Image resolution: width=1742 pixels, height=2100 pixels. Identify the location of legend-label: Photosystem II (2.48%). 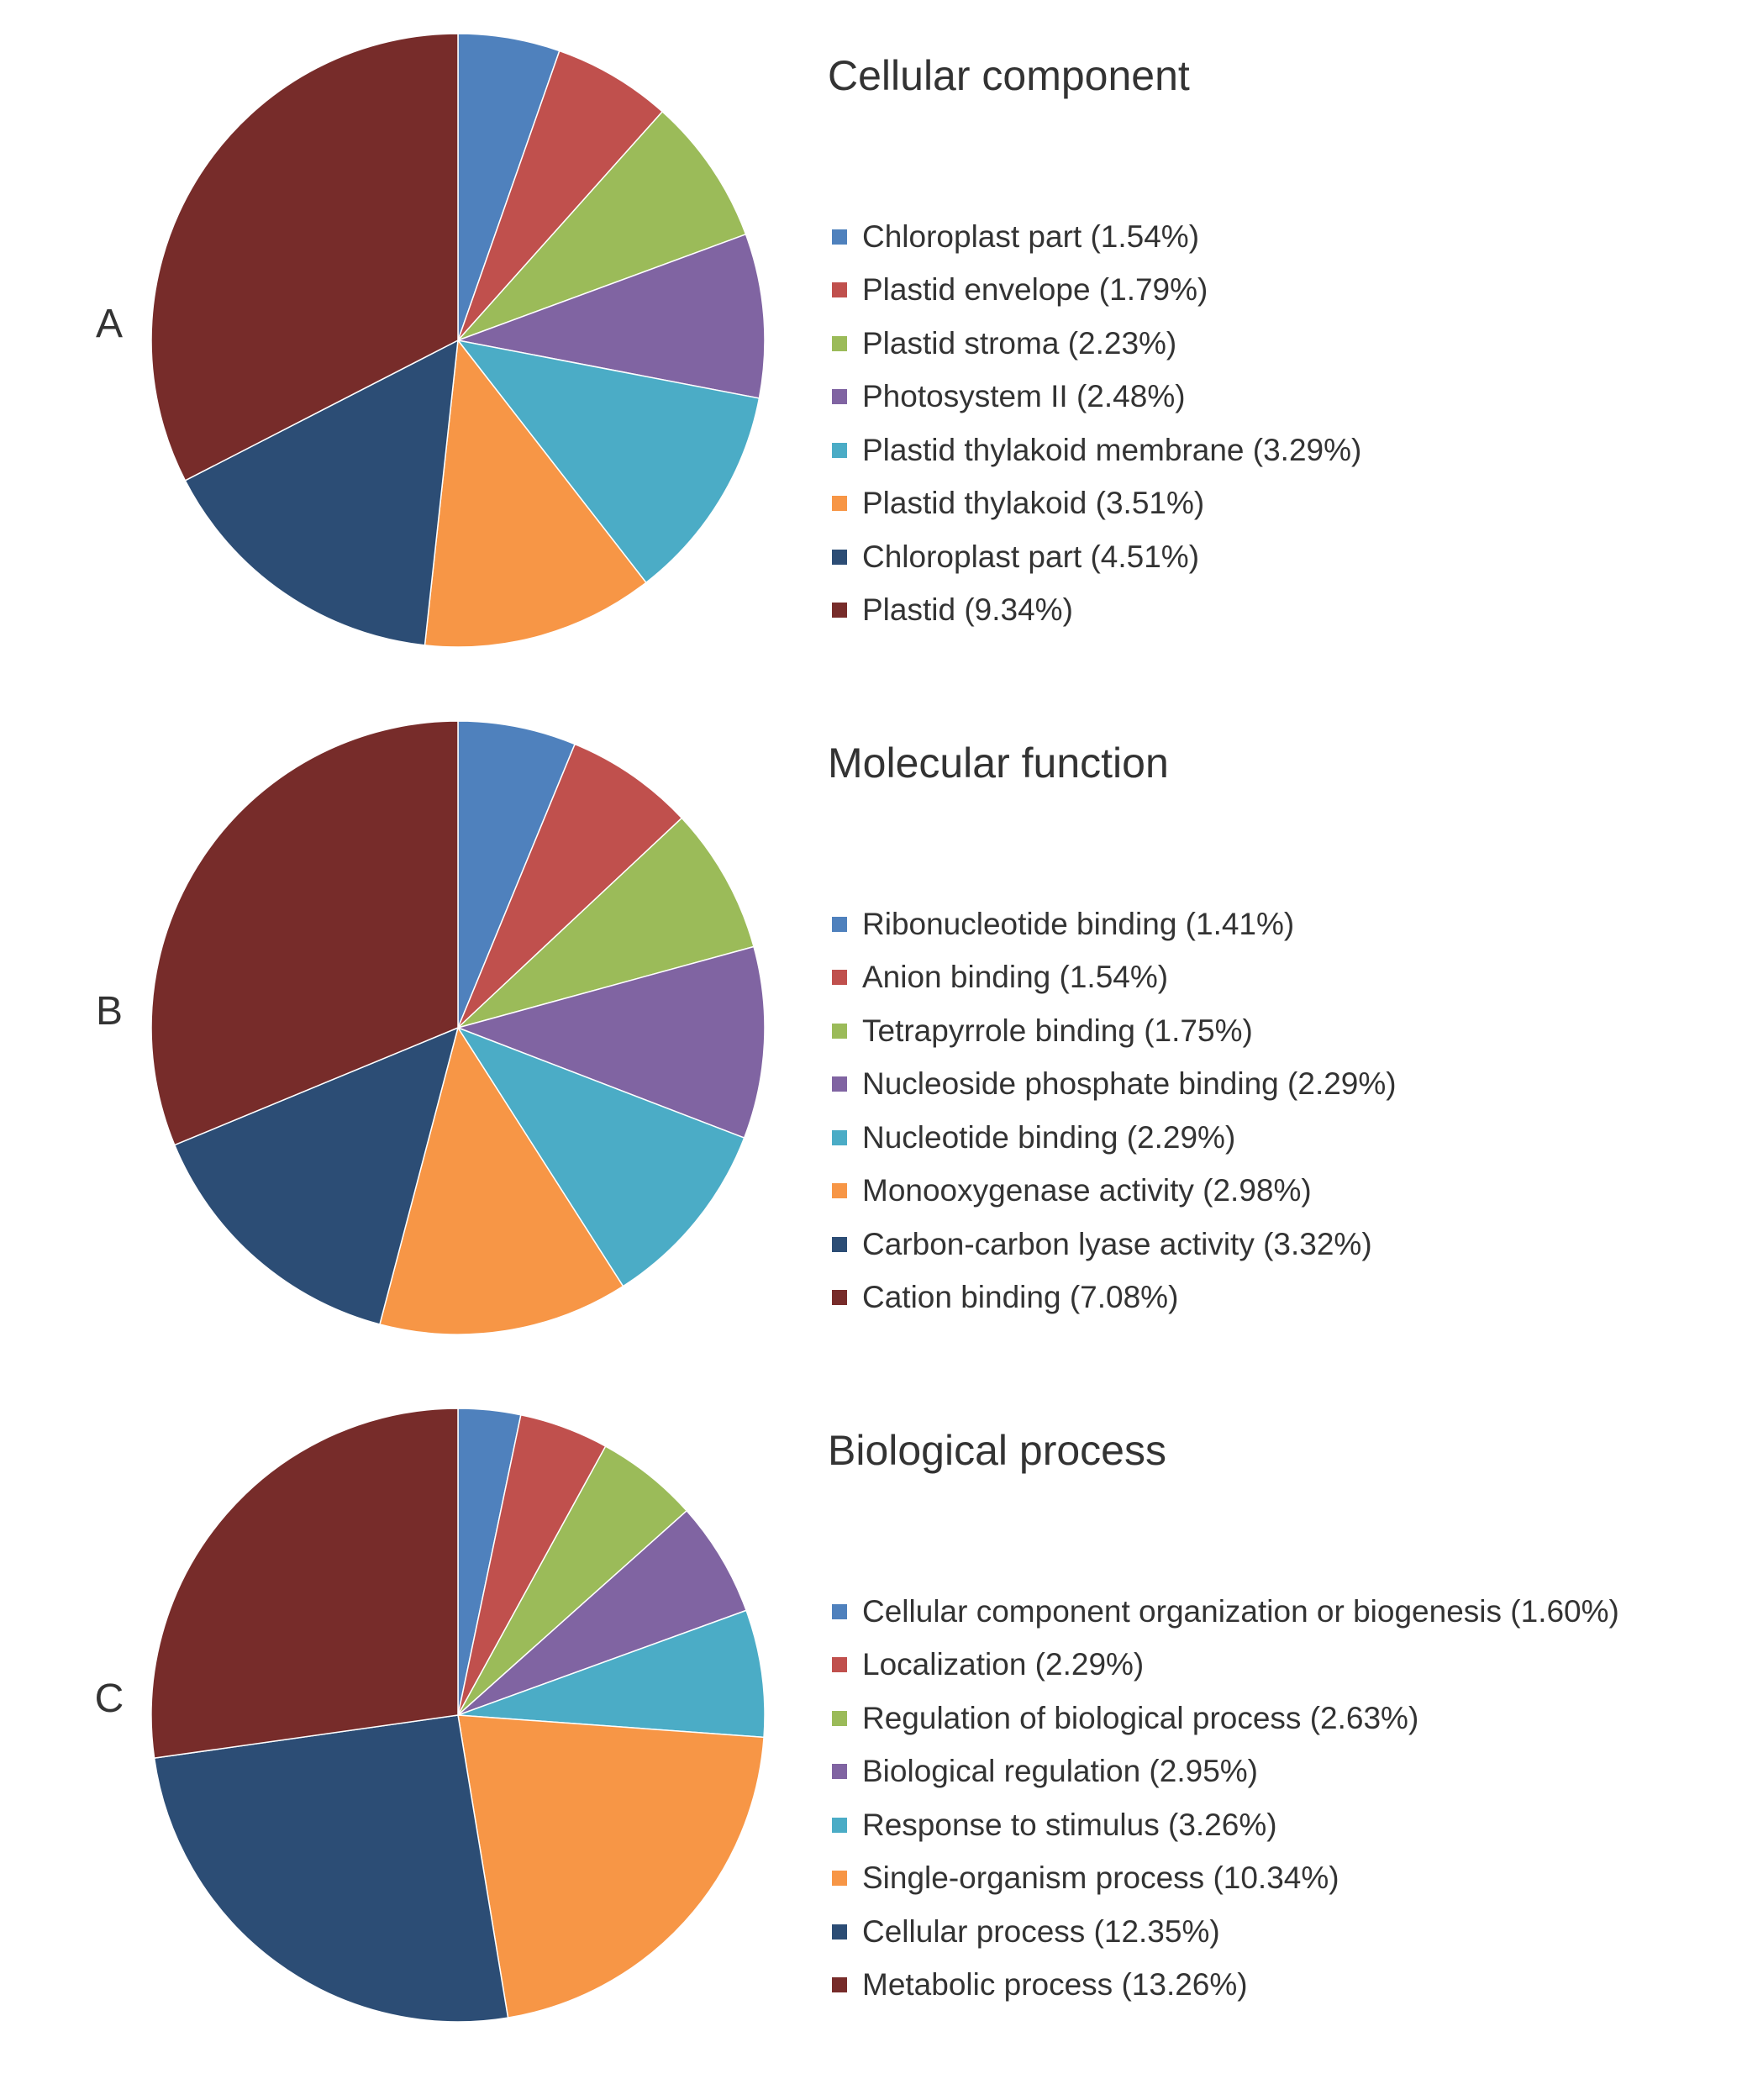
(1024, 396).